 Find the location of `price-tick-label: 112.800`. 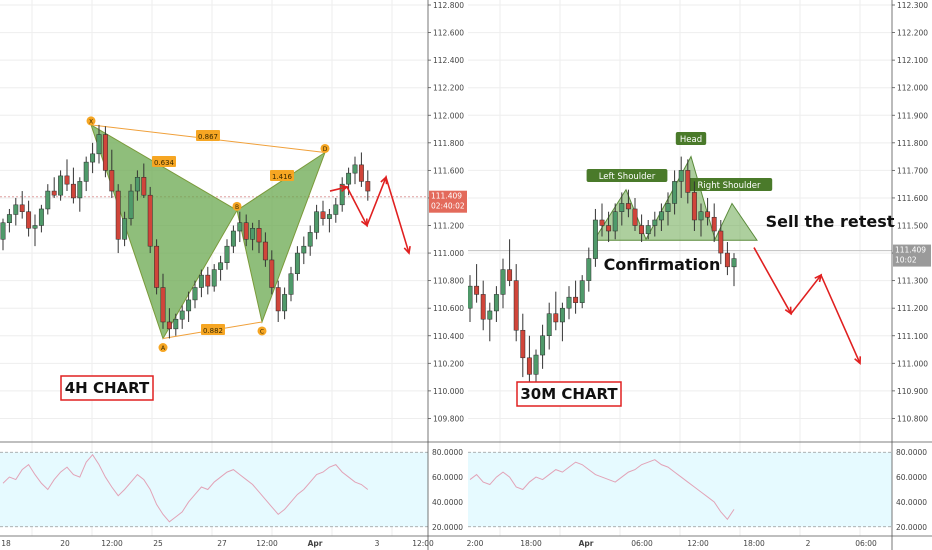

price-tick-label: 112.800 is located at coordinates (448, 5).